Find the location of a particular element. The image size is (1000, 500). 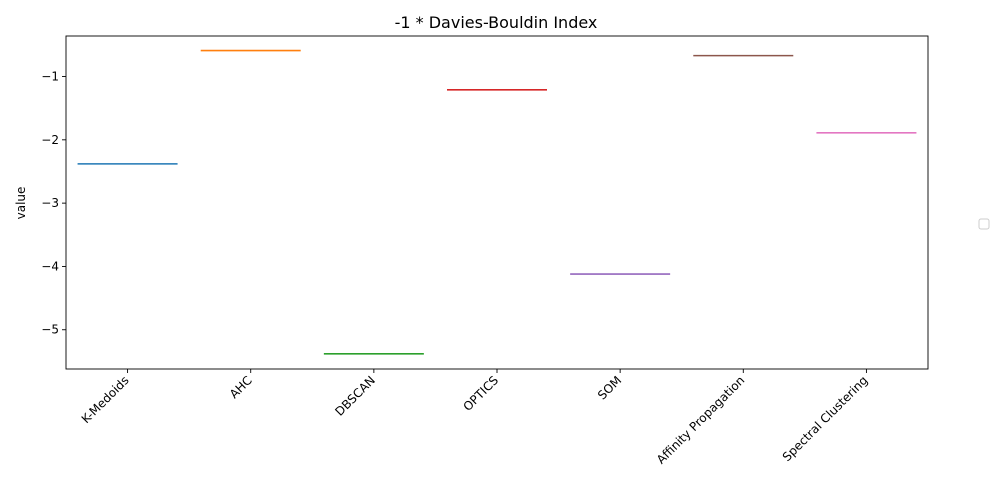

legend is located at coordinates (984, 224).